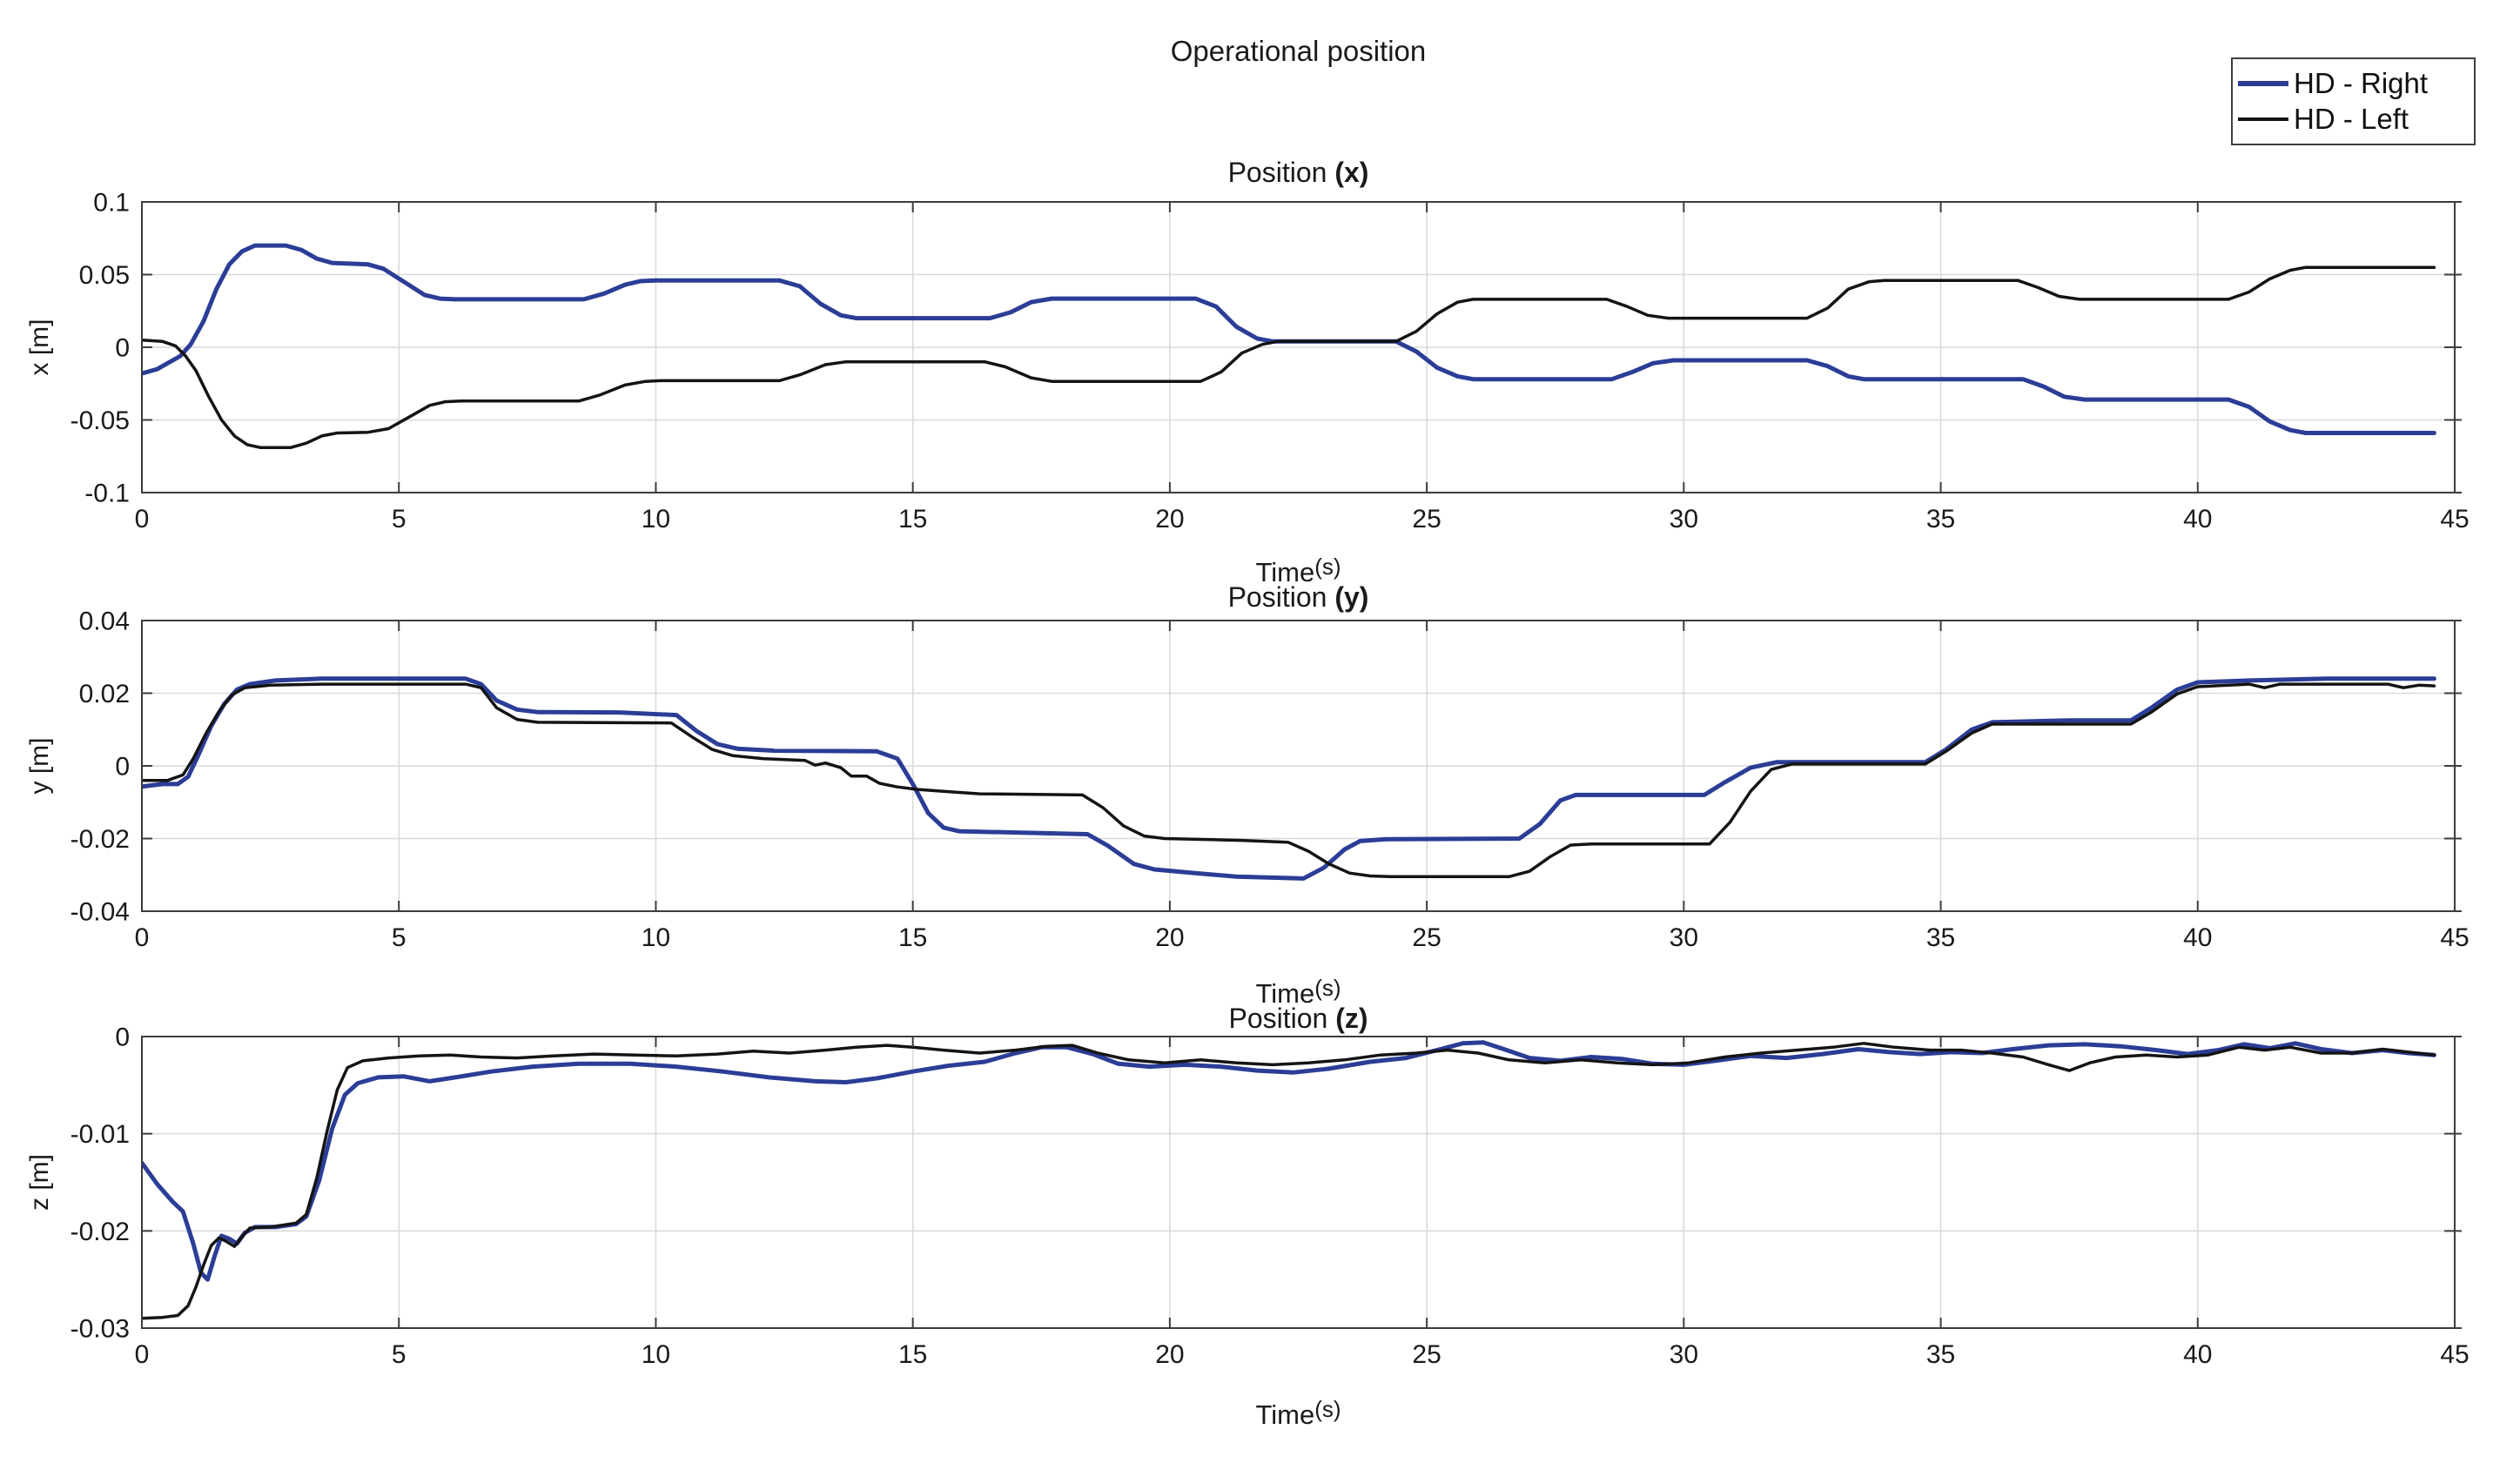  What do you see at coordinates (2353, 101) in the screenshot?
I see `legend: HD - Right HD - Left` at bounding box center [2353, 101].